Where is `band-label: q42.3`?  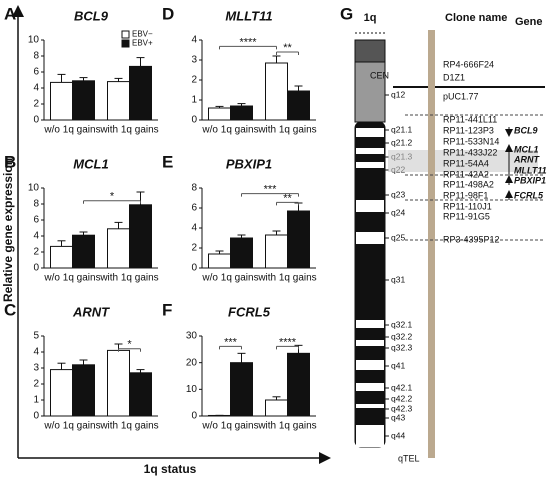 band-label: q42.3 is located at coordinates (402, 408).